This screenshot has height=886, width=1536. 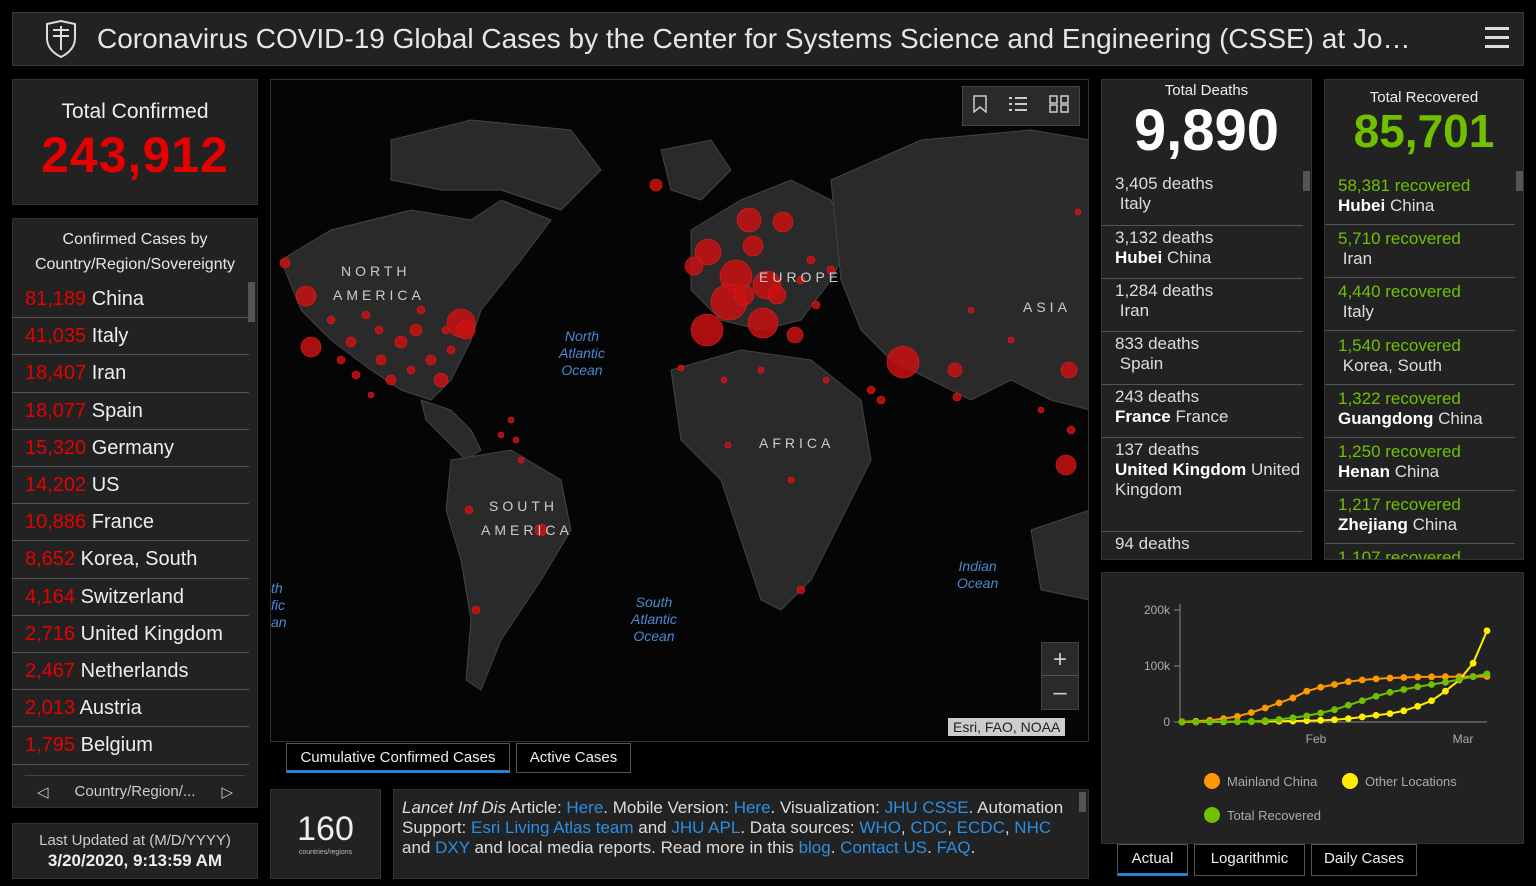 What do you see at coordinates (1420, 411) in the screenshot?
I see `recovered-row: 1,322 recovered Guangdong China` at bounding box center [1420, 411].